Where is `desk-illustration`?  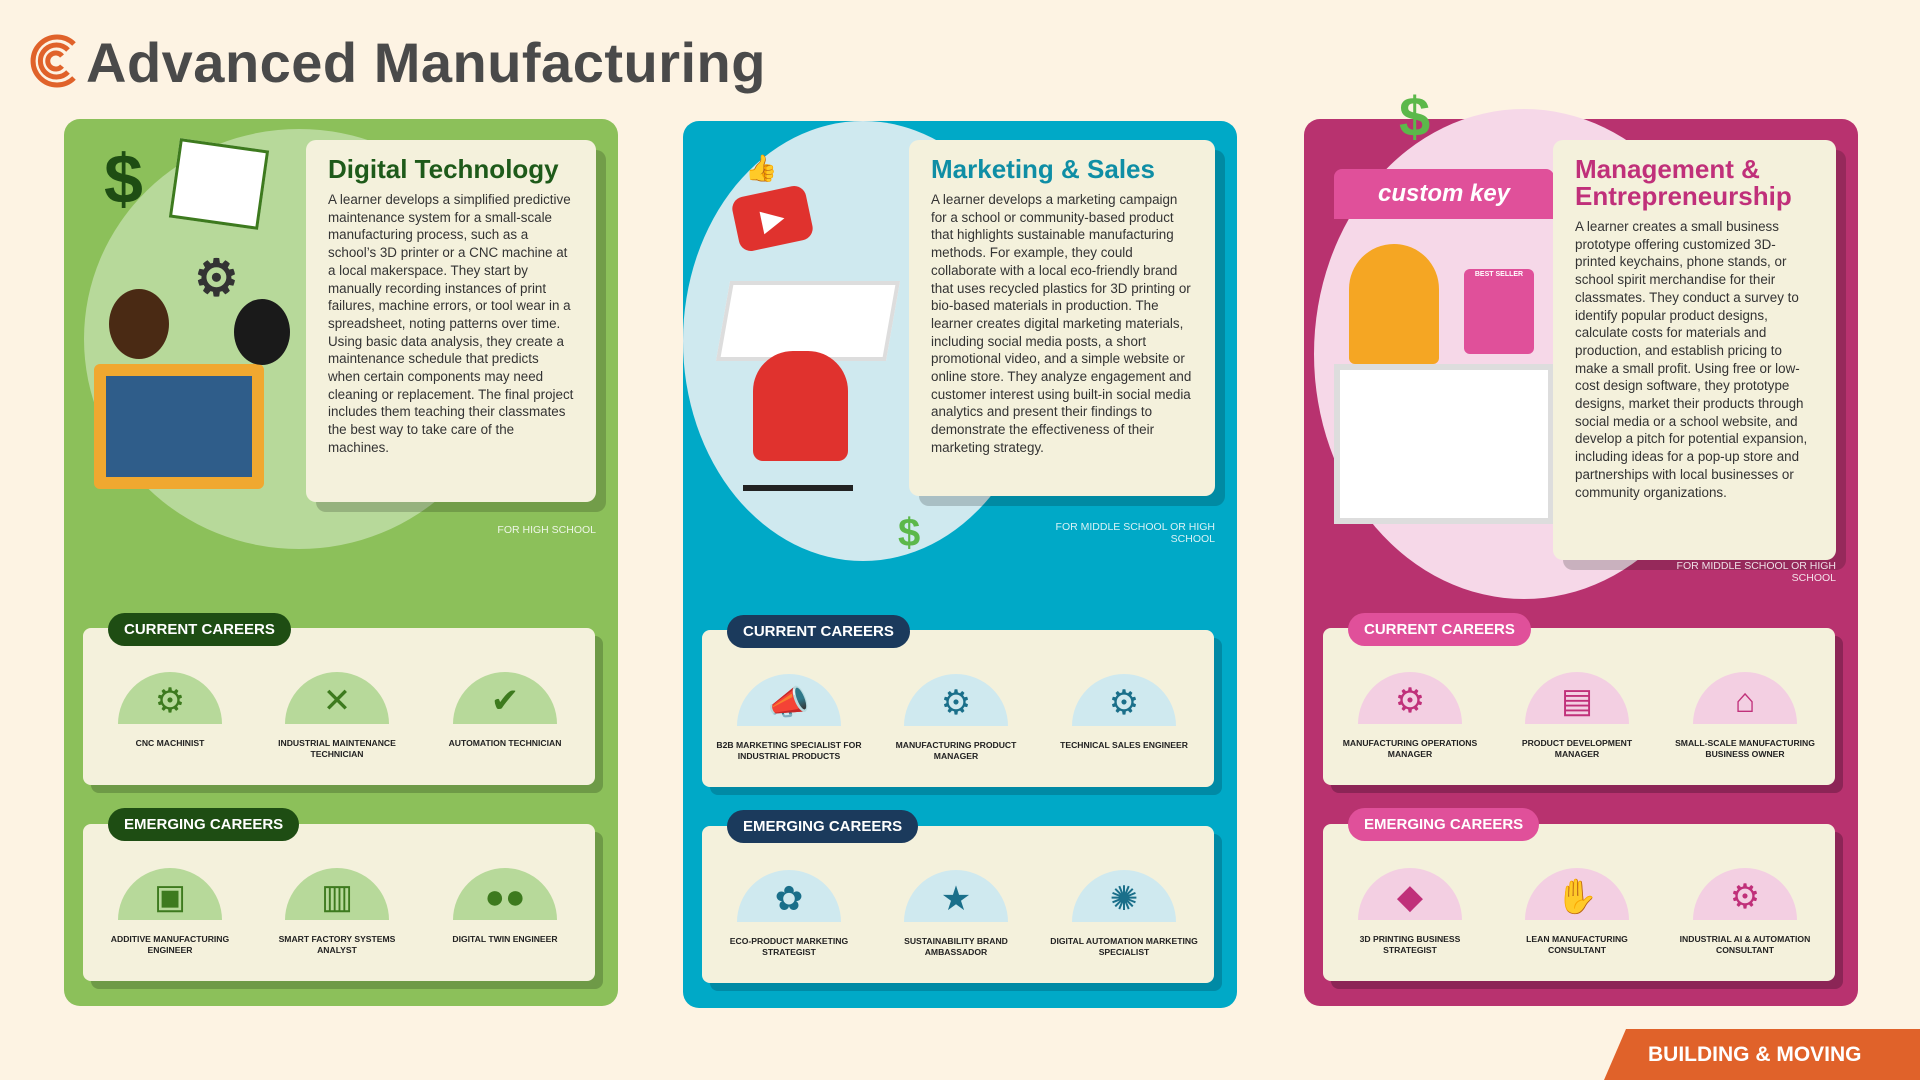
desk-illustration is located at coordinates (808, 321).